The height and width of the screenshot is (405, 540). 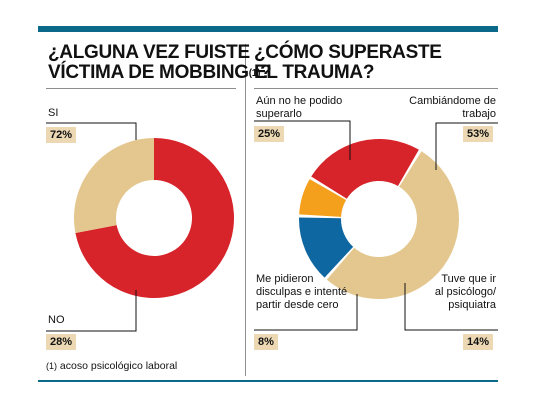 I want to click on top-accent-bar, so click(x=268, y=29).